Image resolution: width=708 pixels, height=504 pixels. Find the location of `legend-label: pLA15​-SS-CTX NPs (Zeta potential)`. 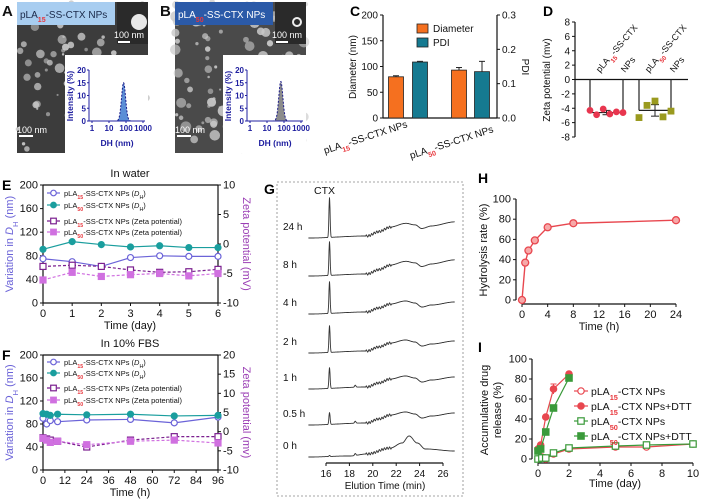

legend-label: pLA15​-SS-CTX NPs (Zeta potential) is located at coordinates (123, 390).